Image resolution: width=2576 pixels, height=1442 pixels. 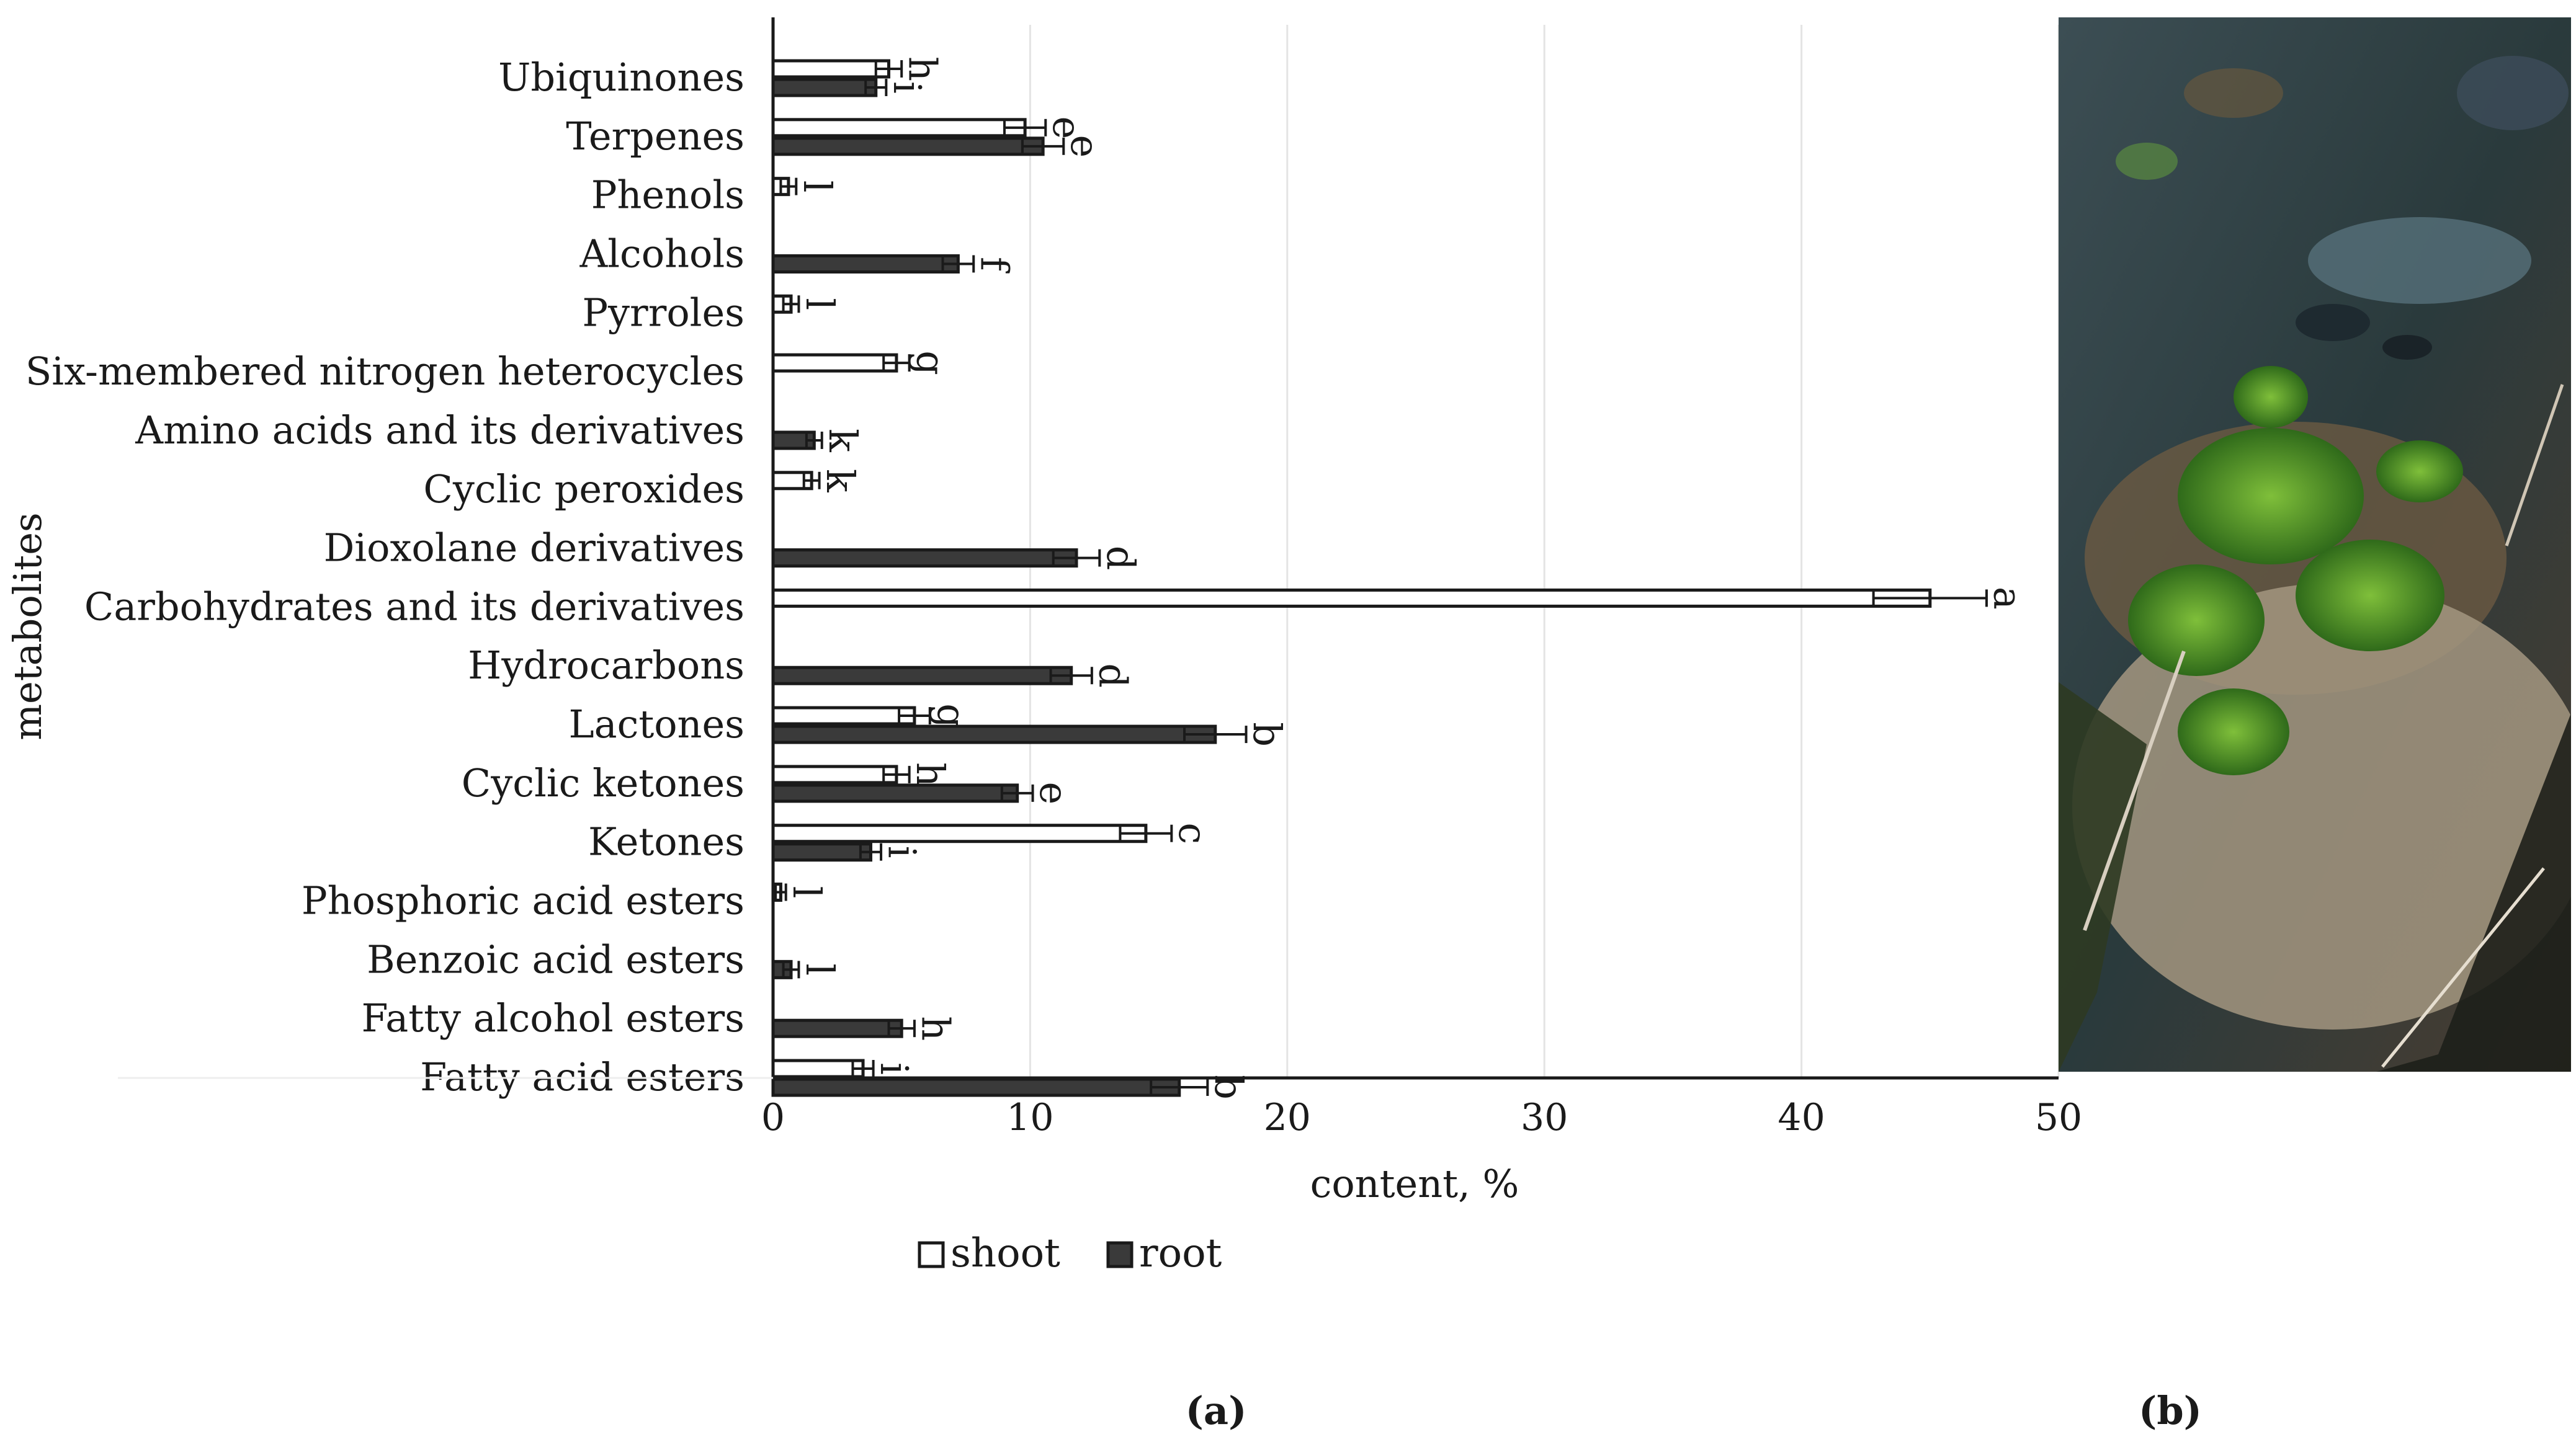 What do you see at coordinates (27, 626) in the screenshot?
I see `y-axis-title: metabolites` at bounding box center [27, 626].